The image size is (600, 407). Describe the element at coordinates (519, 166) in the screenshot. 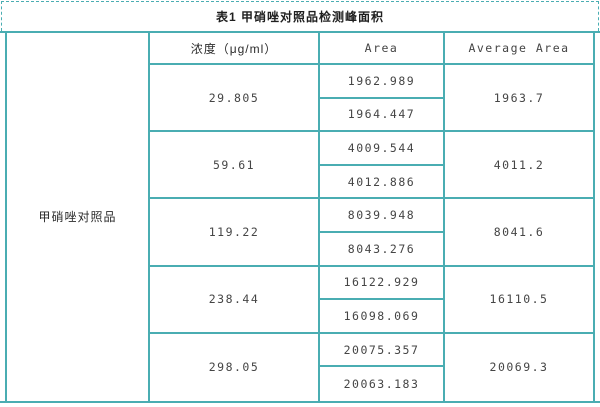

I see `average-area-value: 4011.2` at that location.